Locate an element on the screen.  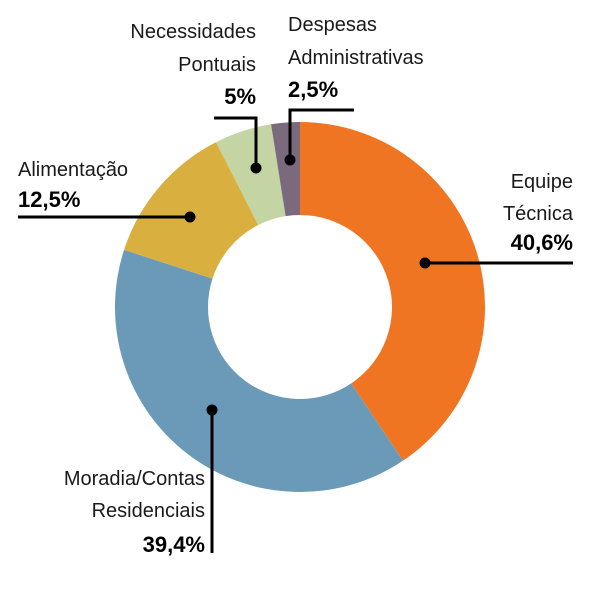
leader-dot-moradia-contas-residenciais is located at coordinates (212, 410).